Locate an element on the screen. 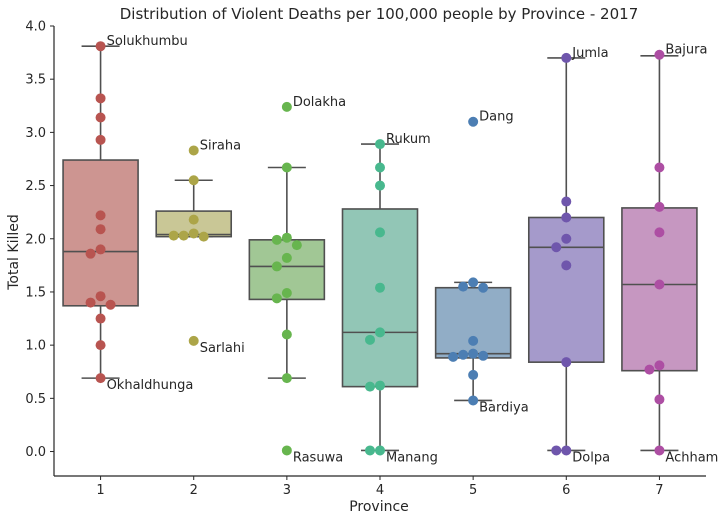 This screenshot has height=521, width=724. annotation-label: Sarlahi is located at coordinates (222, 348).